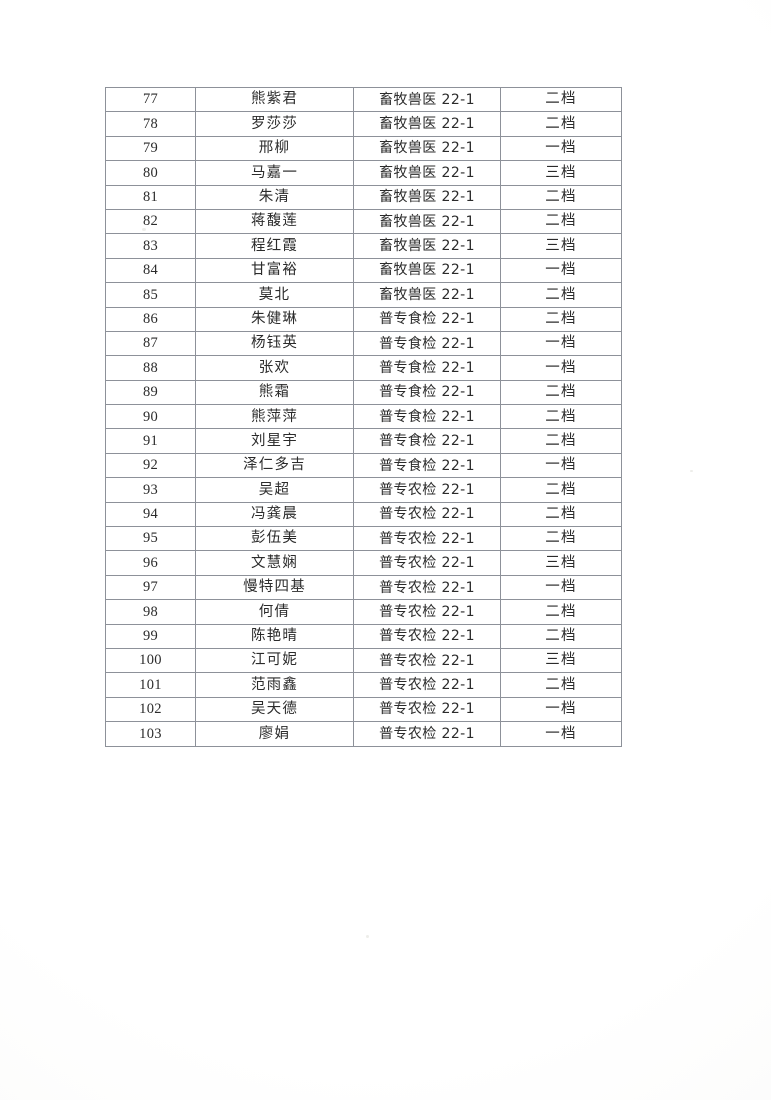 The width and height of the screenshot is (771, 1100). Describe the element at coordinates (274, 173) in the screenshot. I see `cell-name: 马嘉一` at that location.